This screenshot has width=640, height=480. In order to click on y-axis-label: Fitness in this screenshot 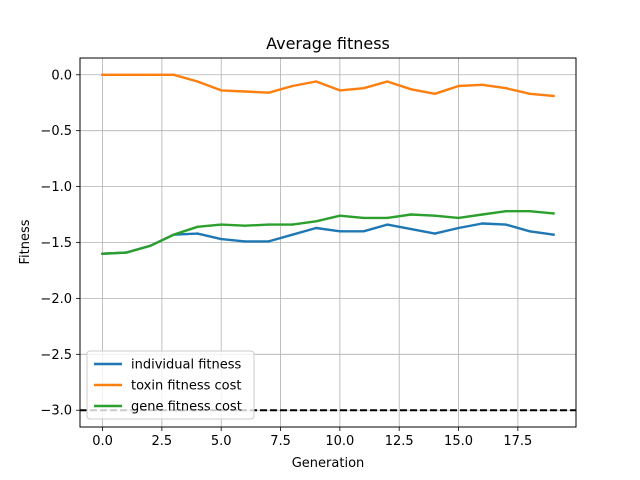, I will do `click(25, 241)`.